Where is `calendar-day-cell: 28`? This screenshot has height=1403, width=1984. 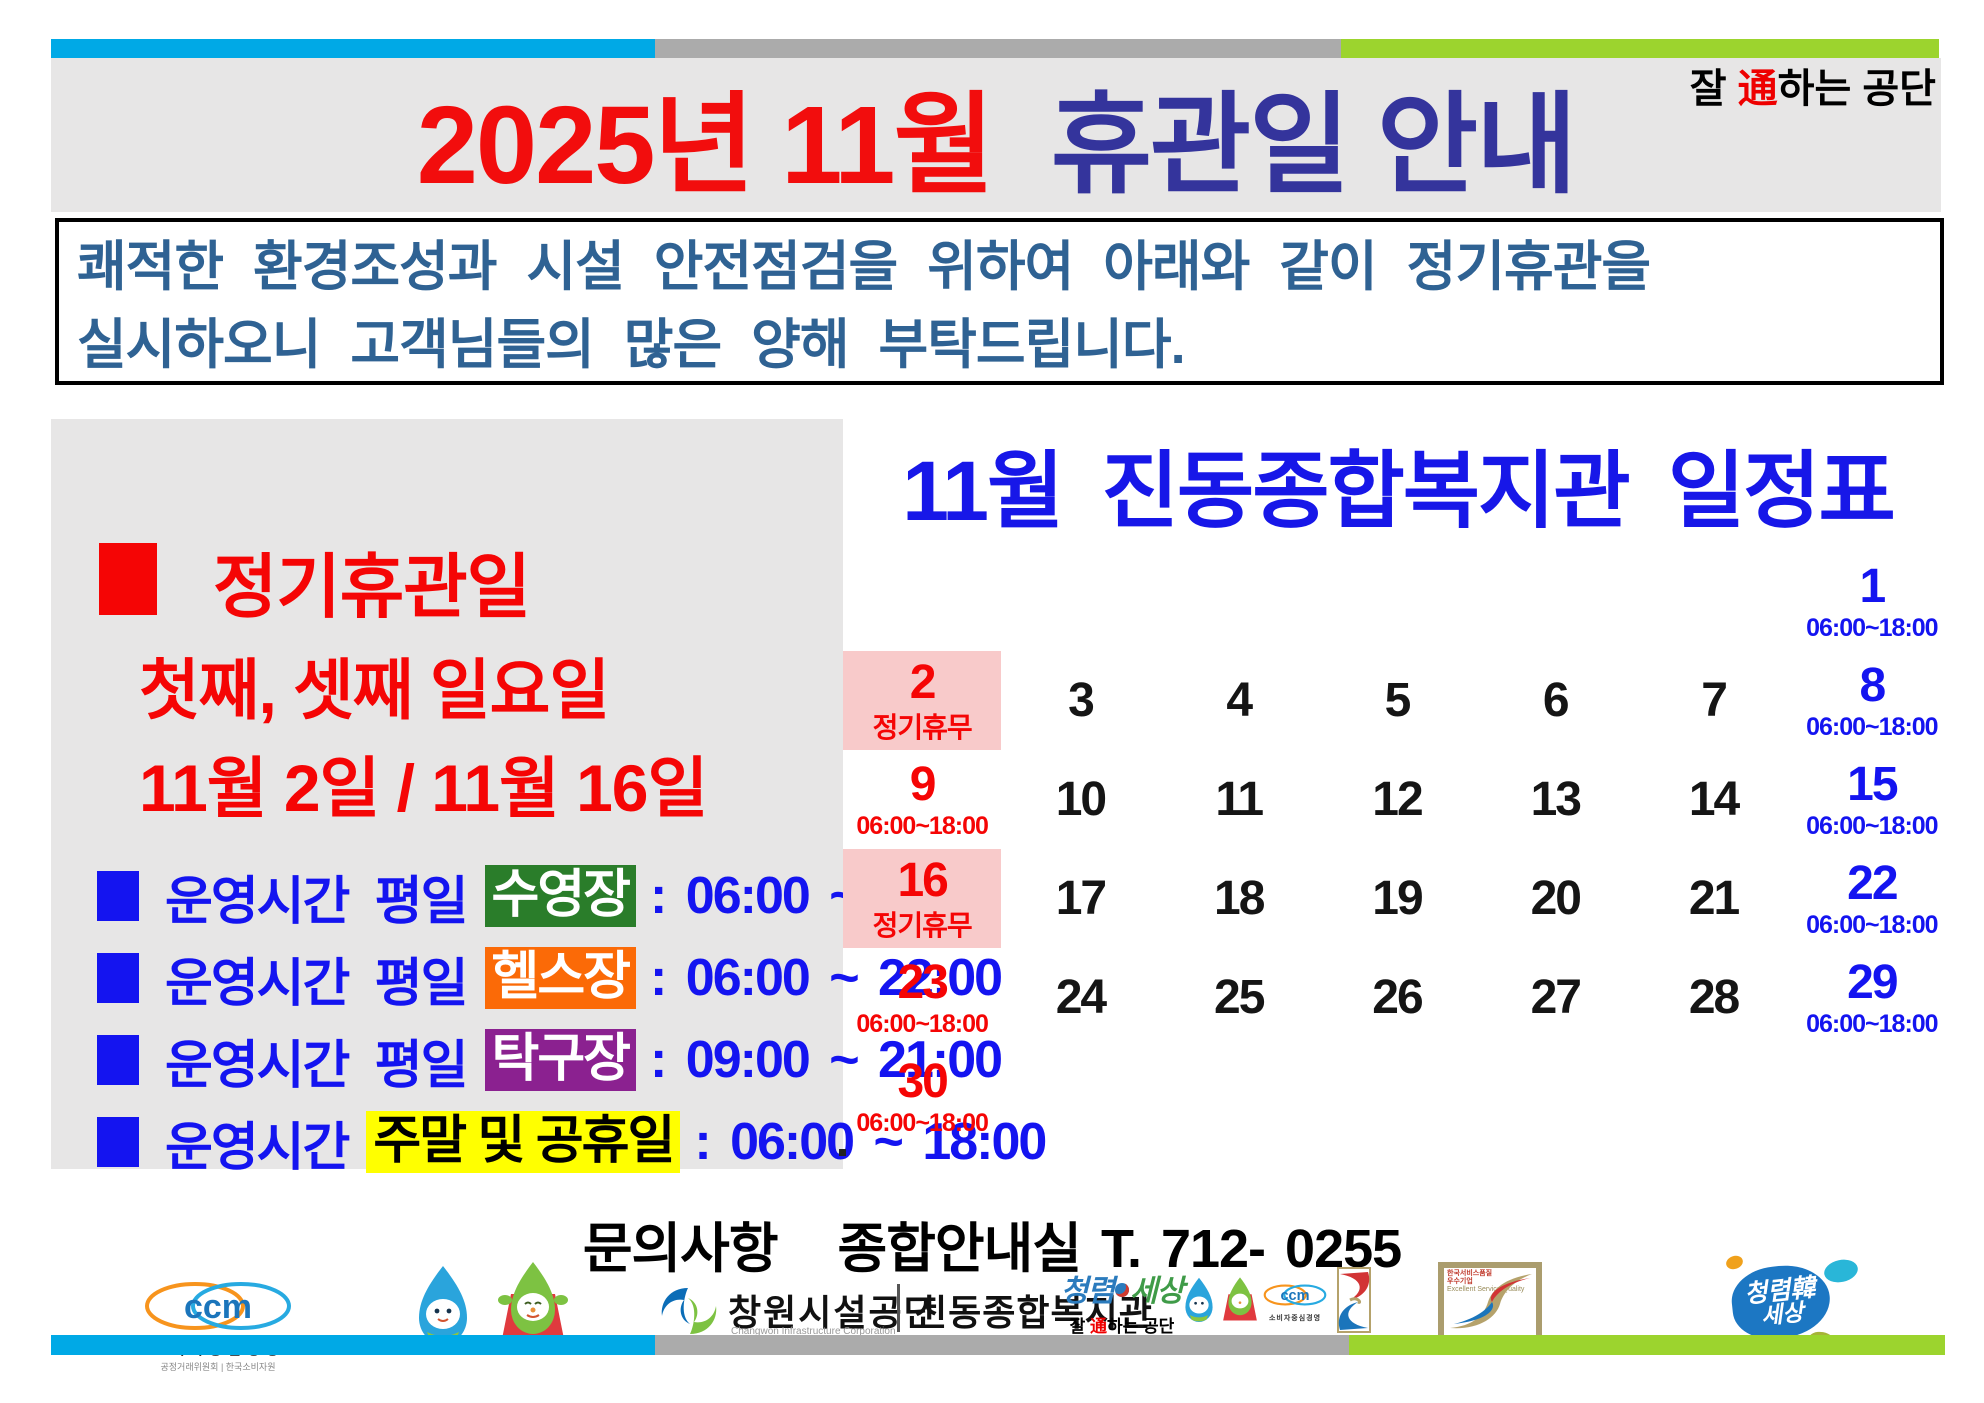 calendar-day-cell: 28 is located at coordinates (1713, 997).